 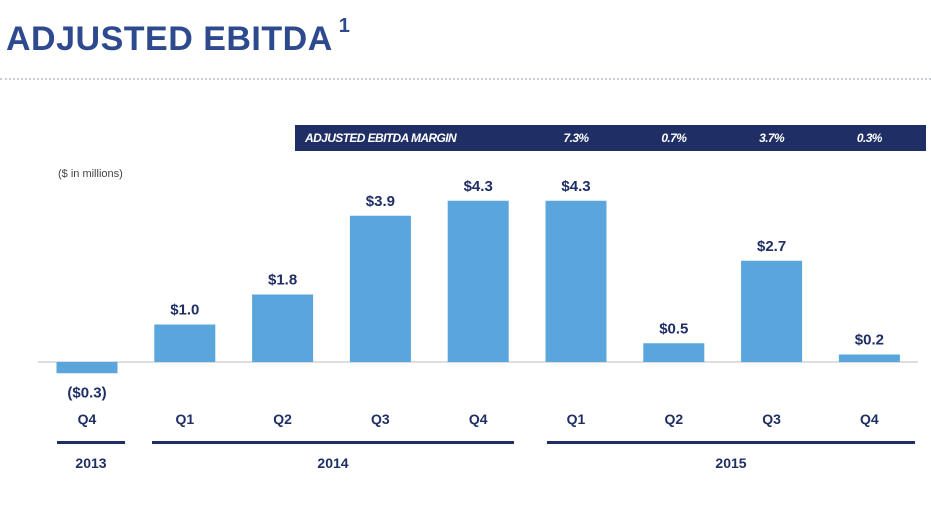 What do you see at coordinates (86, 392) in the screenshot?
I see `value-label-0: ($0.3)` at bounding box center [86, 392].